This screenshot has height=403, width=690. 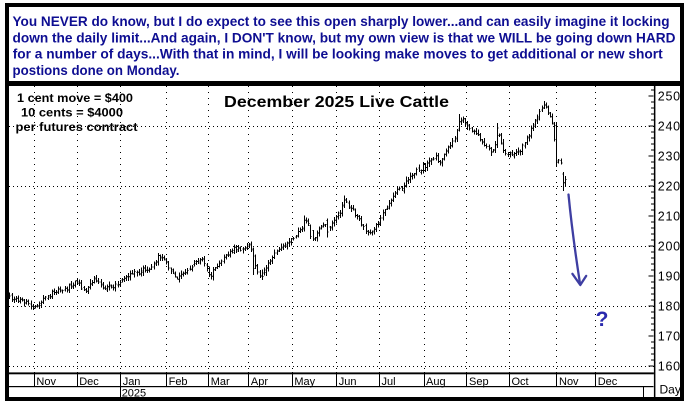 I want to click on svg-text: December 2025 Live Cattle, so click(x=336, y=102).